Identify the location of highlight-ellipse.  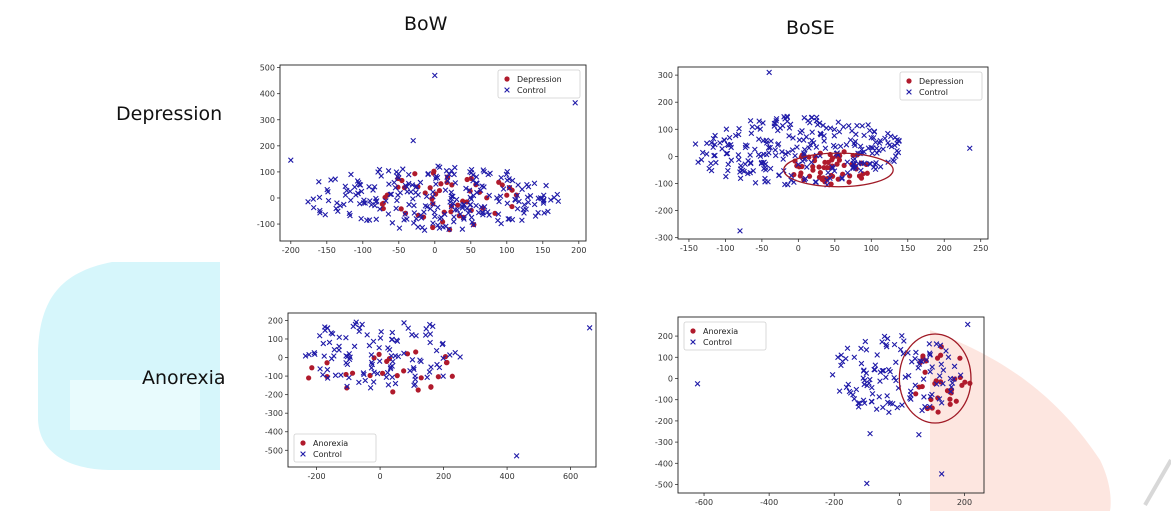
(838, 170).